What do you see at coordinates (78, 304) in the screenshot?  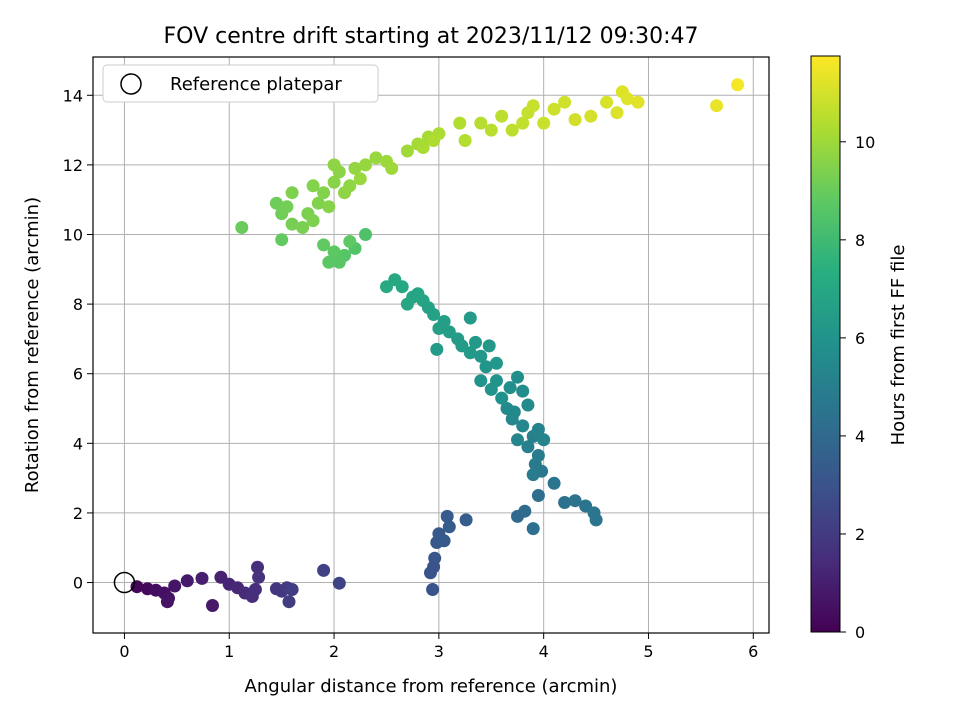 I see `y-tick-label: 8` at bounding box center [78, 304].